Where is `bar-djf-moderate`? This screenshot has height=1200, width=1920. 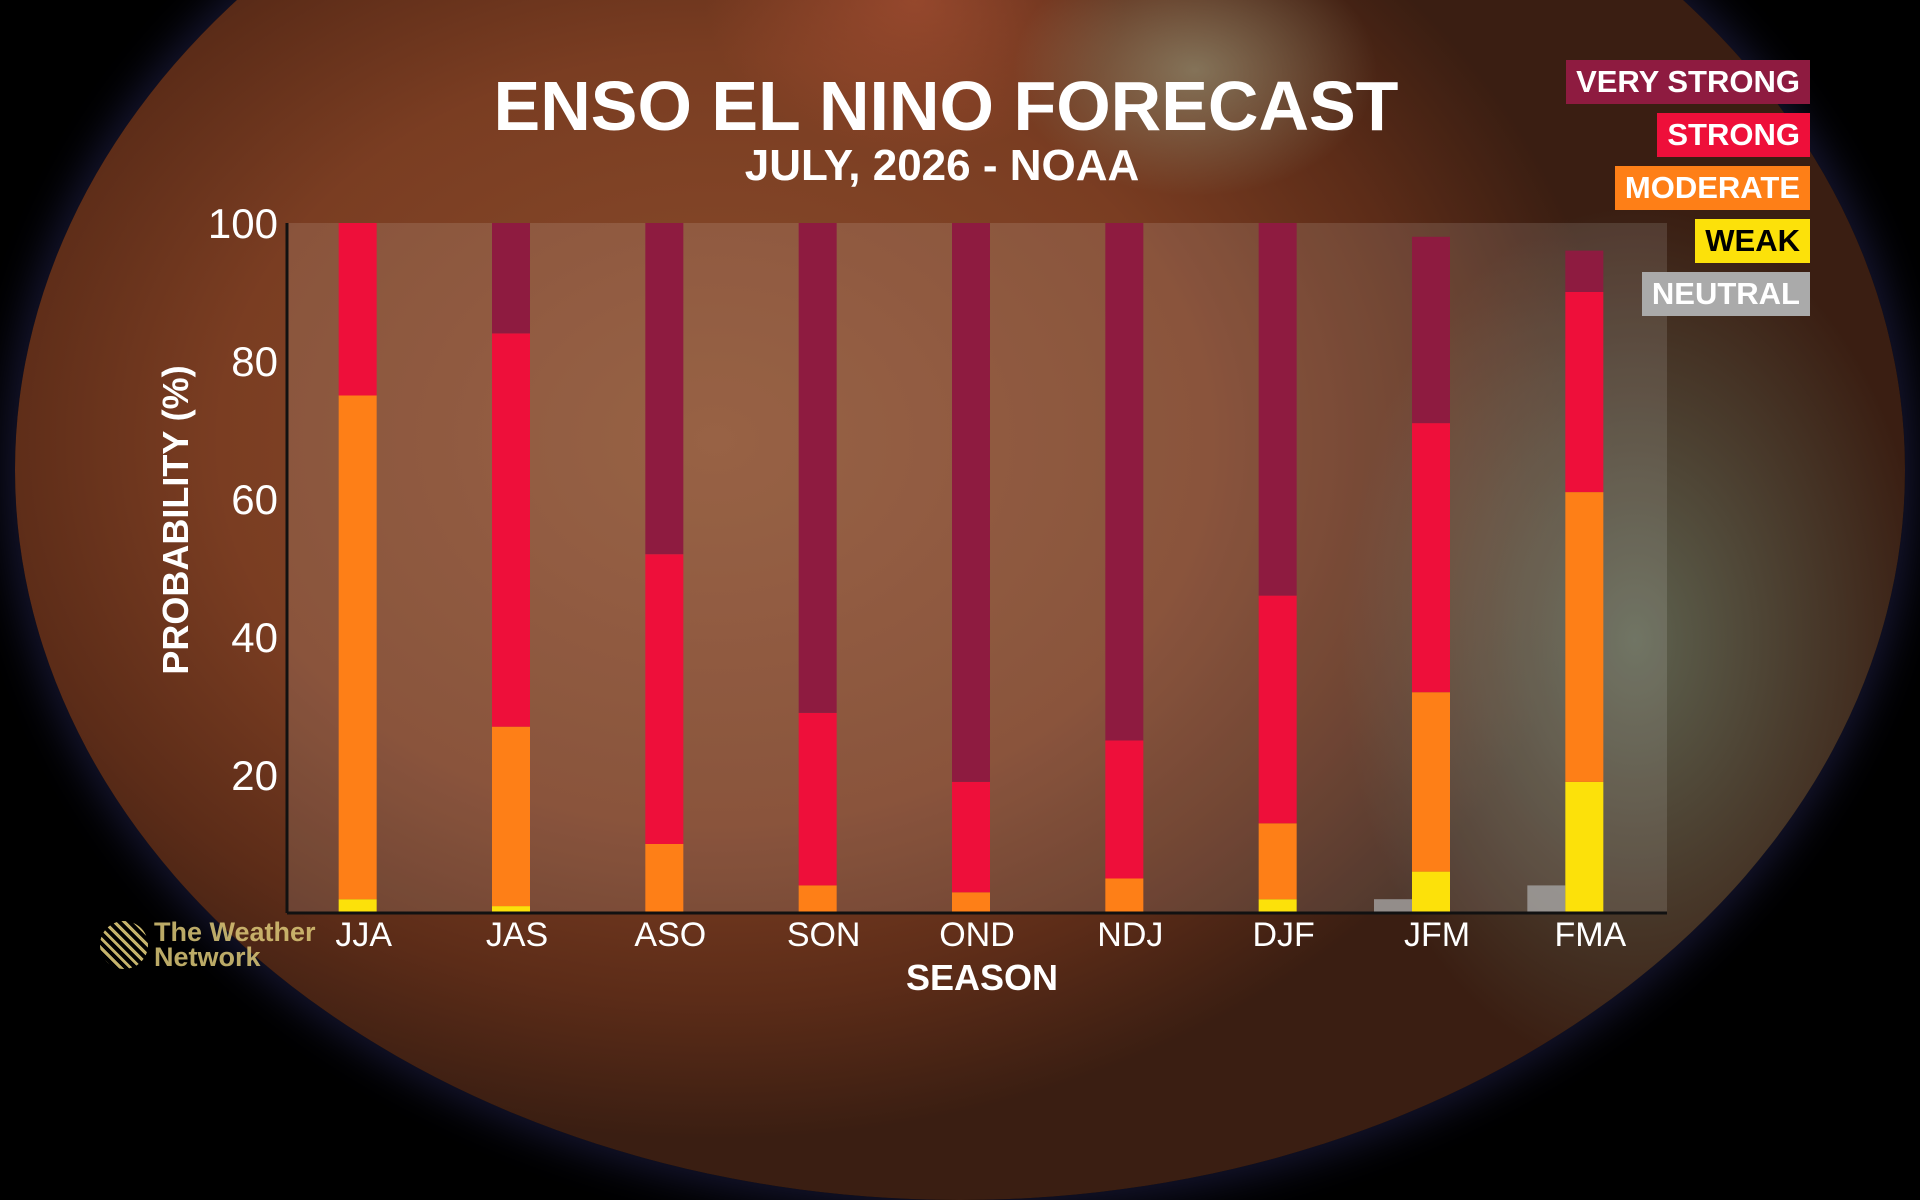 bar-djf-moderate is located at coordinates (1277, 861).